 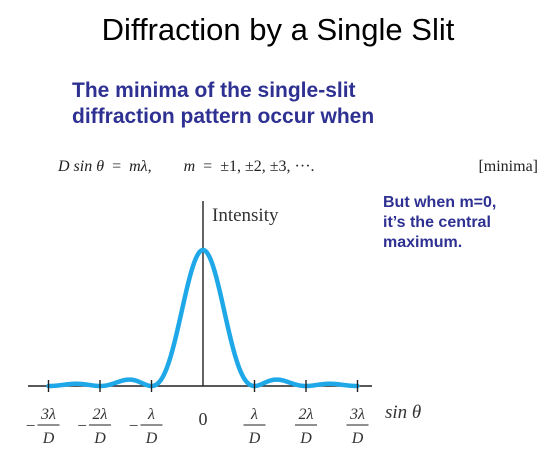 I want to click on y-axis-label: Intensity, so click(x=245, y=215).